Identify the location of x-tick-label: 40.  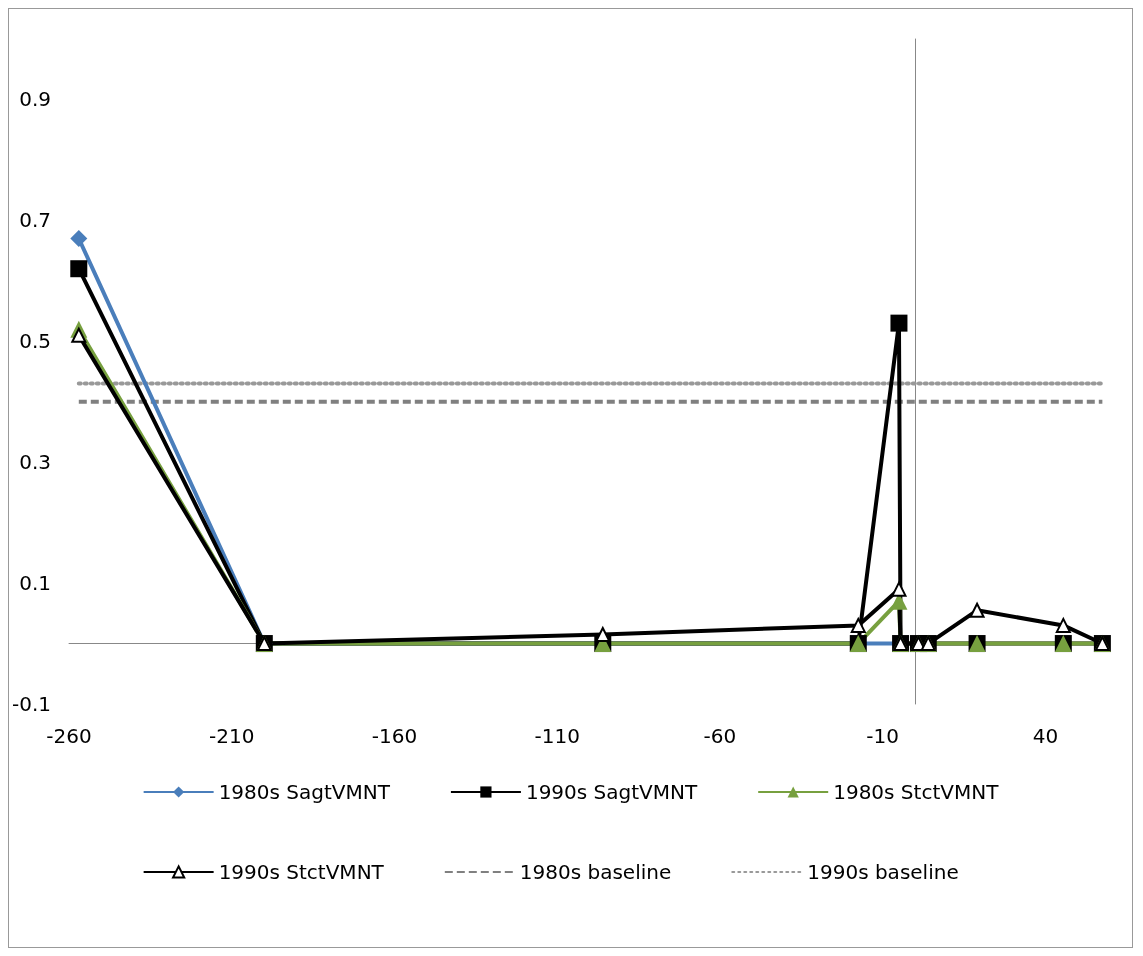
(1045, 736).